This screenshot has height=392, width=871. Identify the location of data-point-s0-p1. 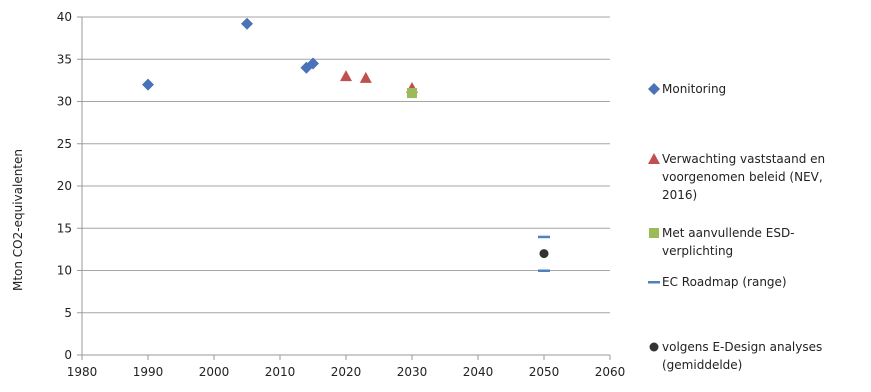
(247, 23).